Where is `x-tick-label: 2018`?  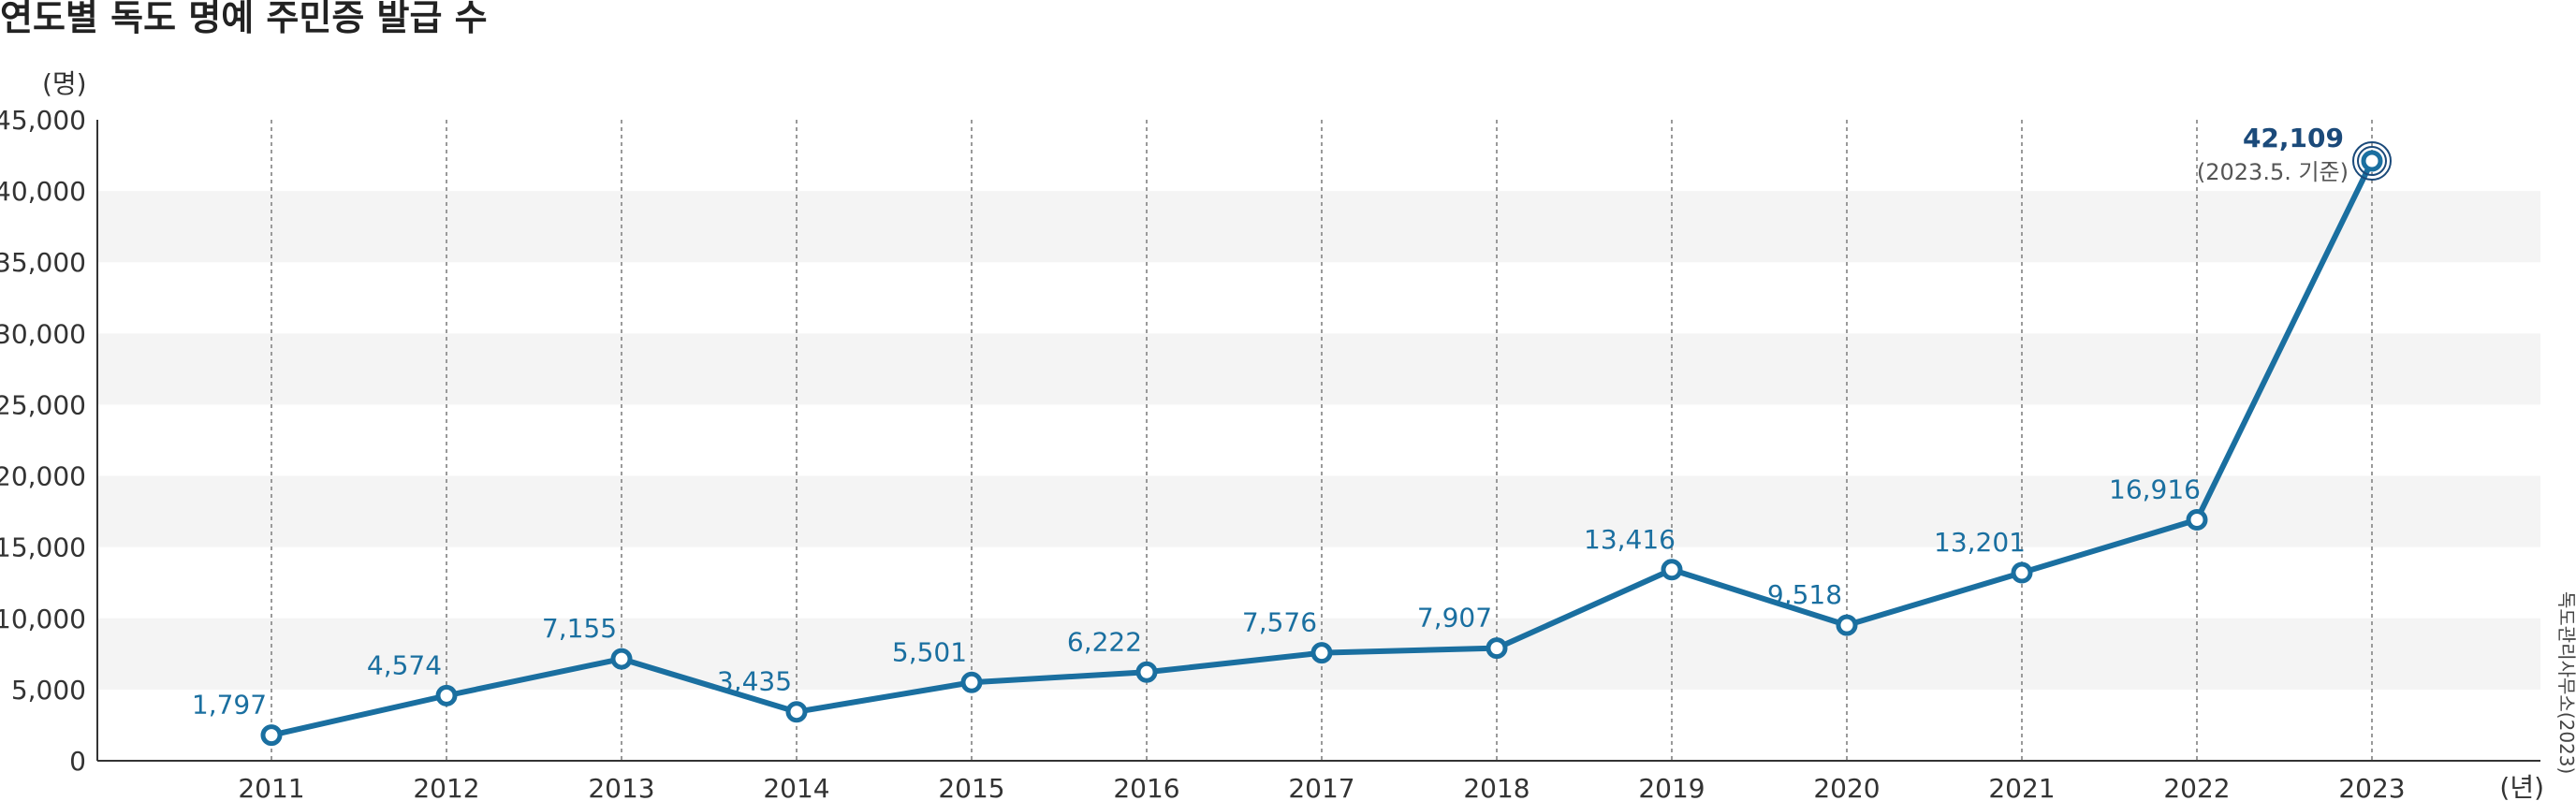
x-tick-label: 2018 is located at coordinates (1496, 787).